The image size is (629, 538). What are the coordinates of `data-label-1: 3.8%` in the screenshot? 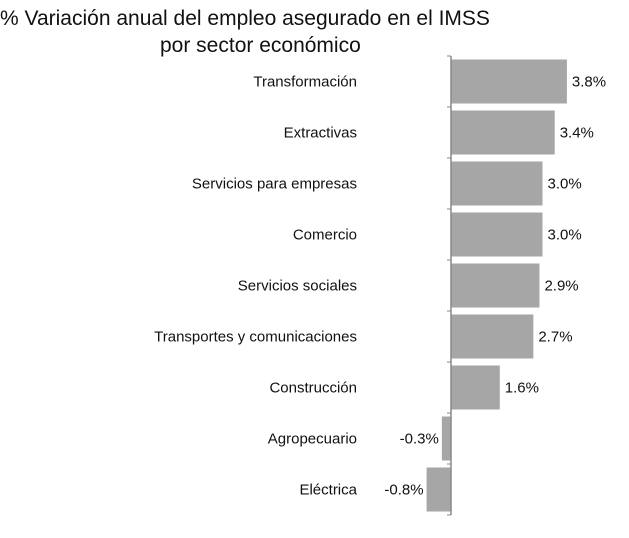 It's located at (589, 82).